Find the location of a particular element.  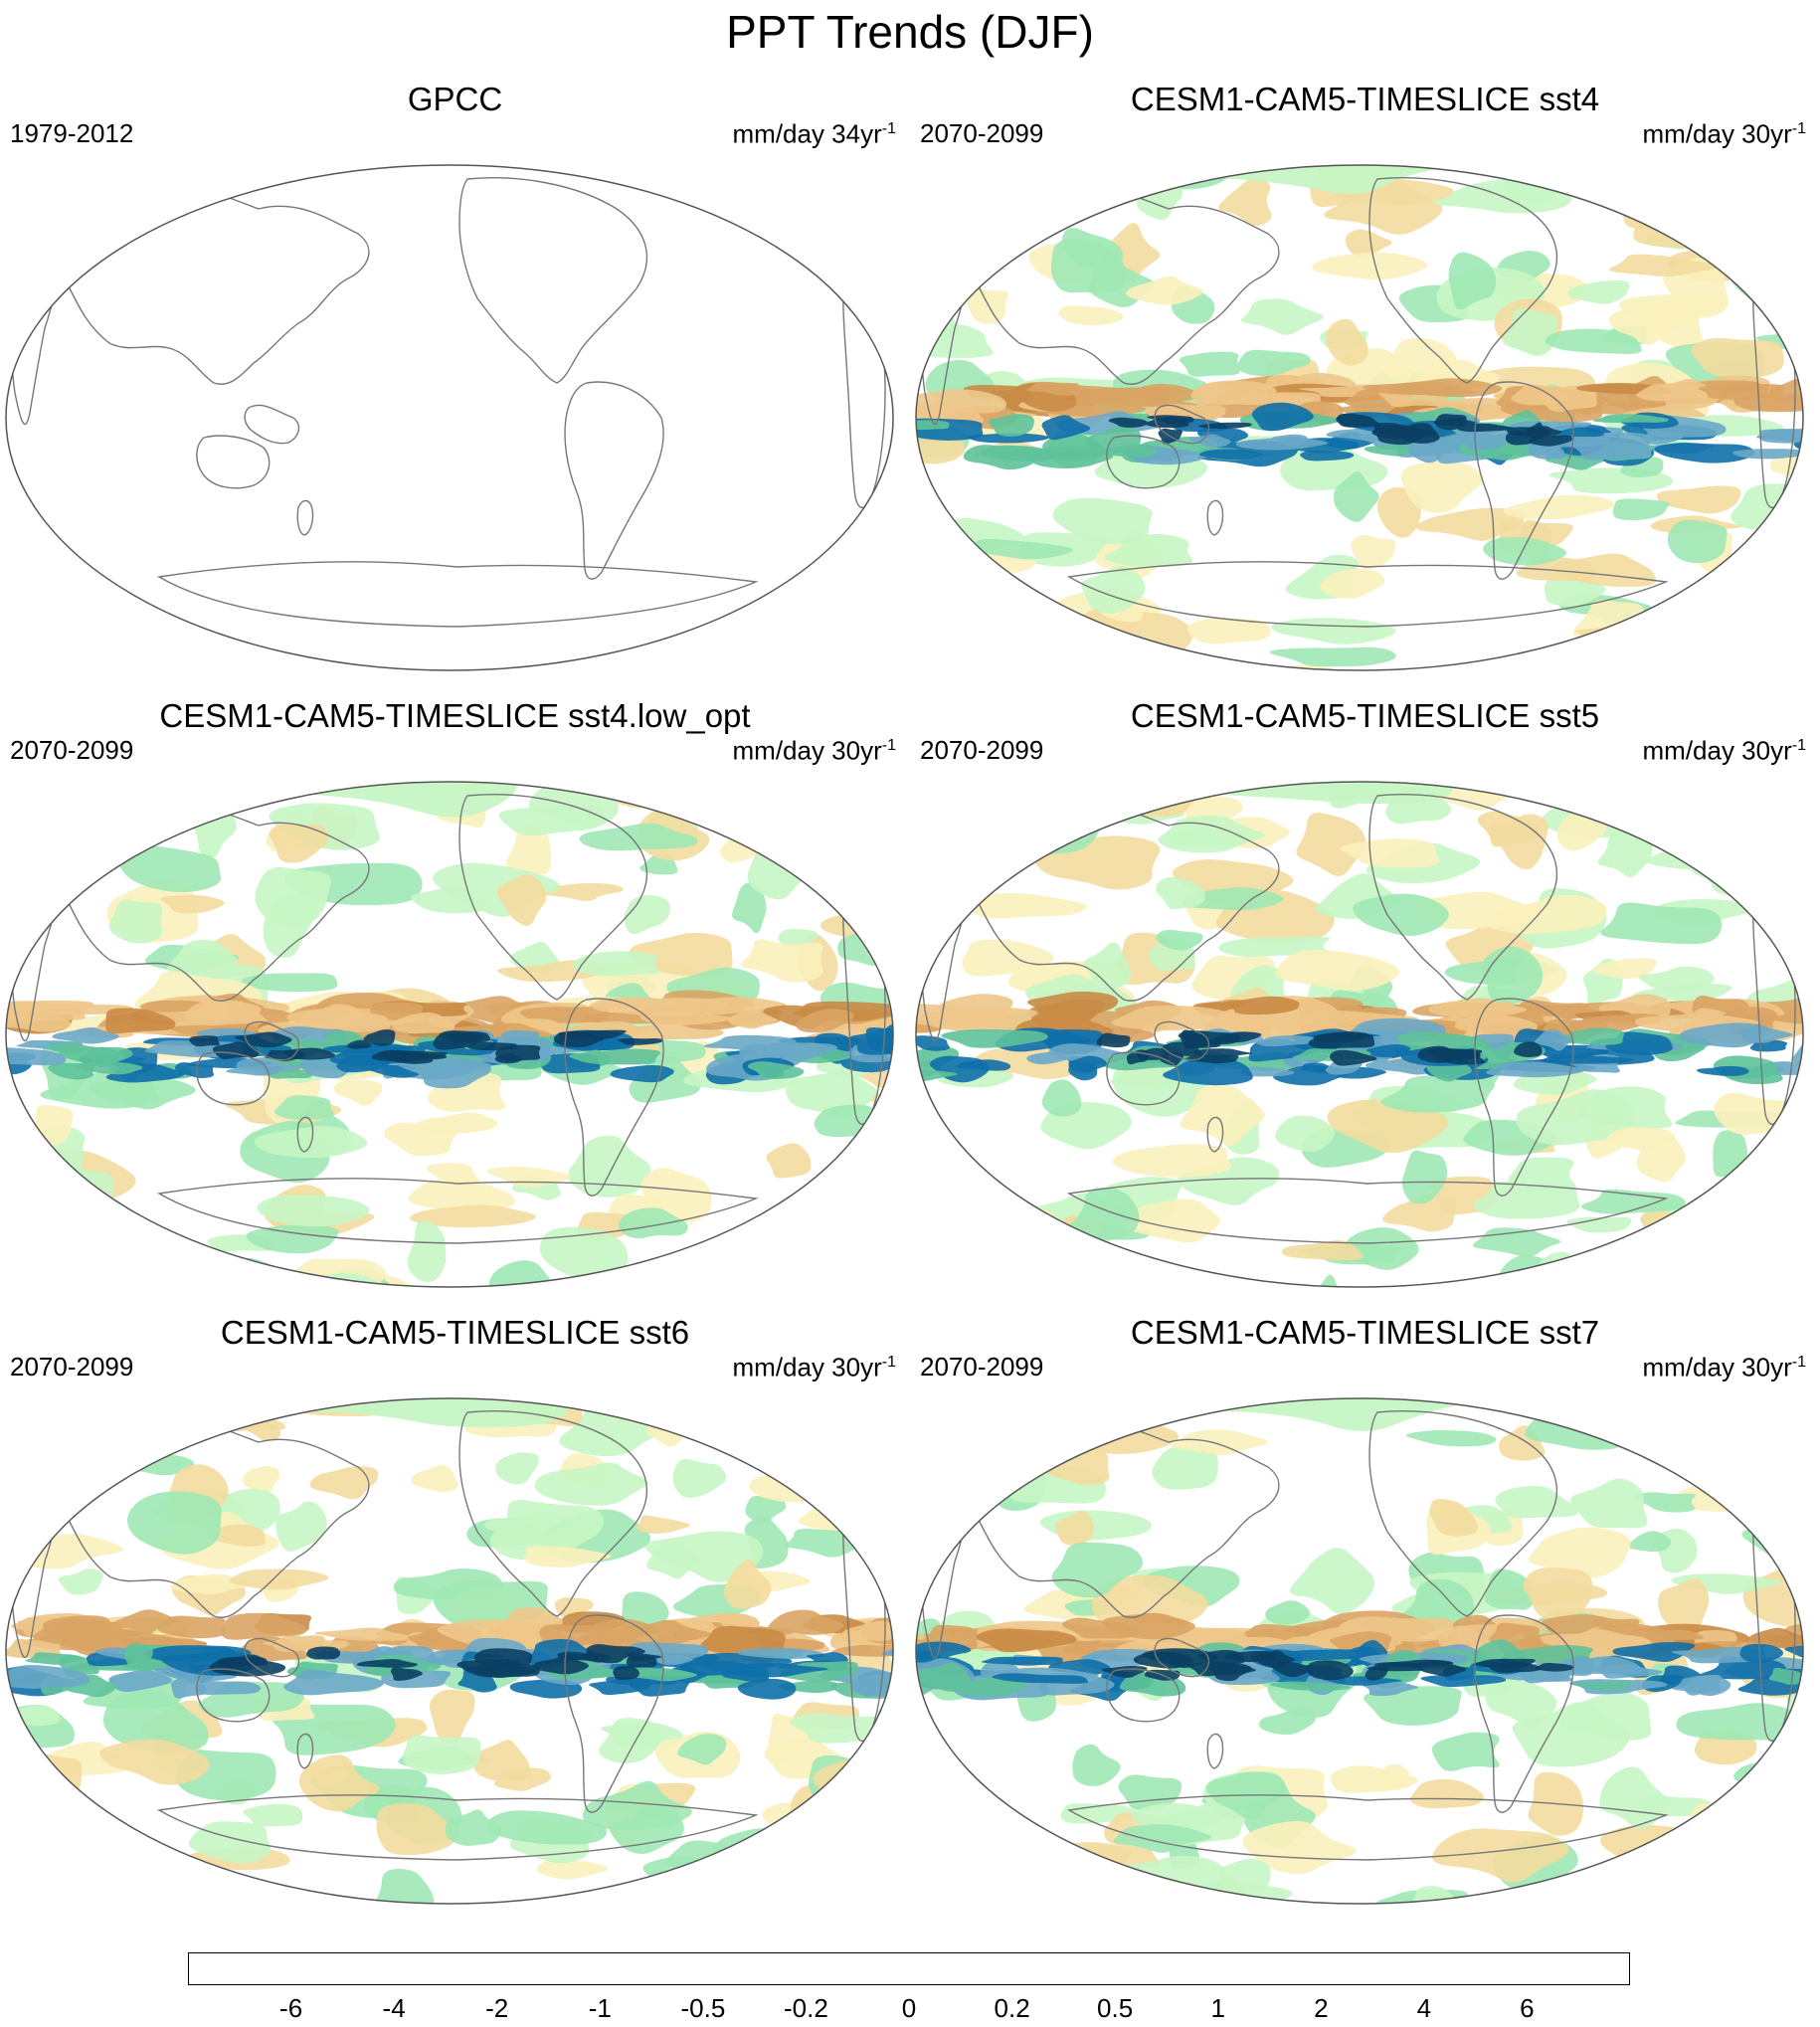

panel-units: mm/day 34yr-1 is located at coordinates (814, 133).